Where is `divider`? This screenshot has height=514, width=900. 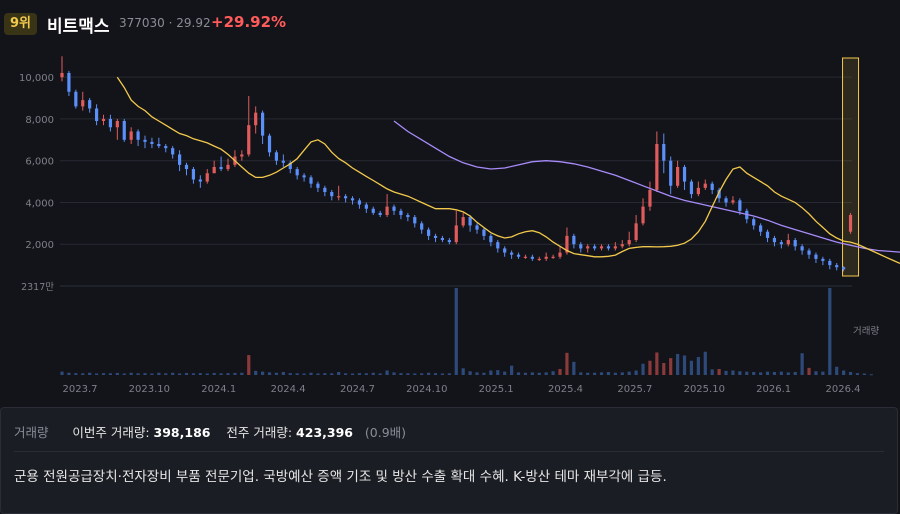
divider is located at coordinates (449, 451).